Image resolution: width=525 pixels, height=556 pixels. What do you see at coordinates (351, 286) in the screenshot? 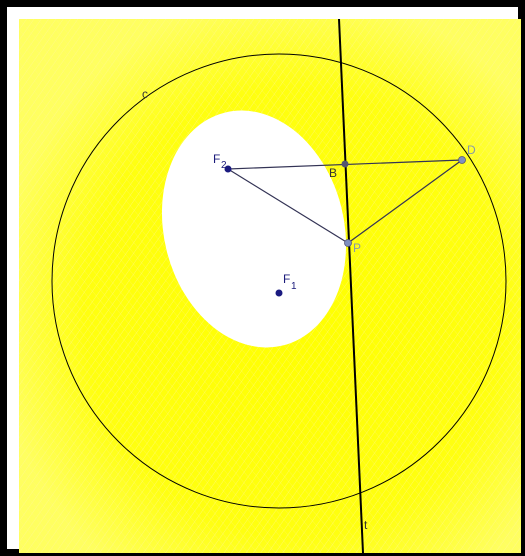
I see `line-t` at bounding box center [351, 286].